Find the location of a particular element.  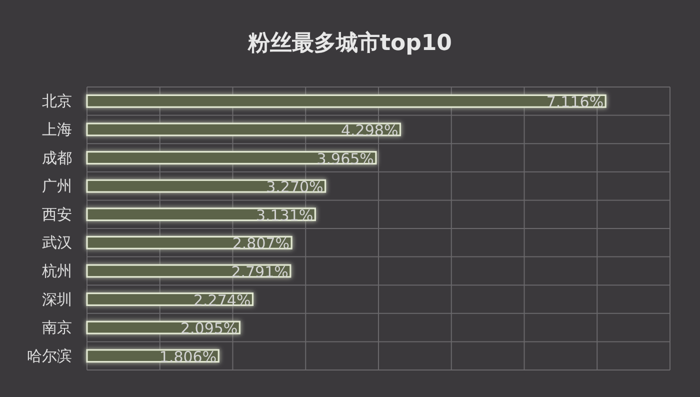

y-tick-label: 武汉 is located at coordinates (57, 243).